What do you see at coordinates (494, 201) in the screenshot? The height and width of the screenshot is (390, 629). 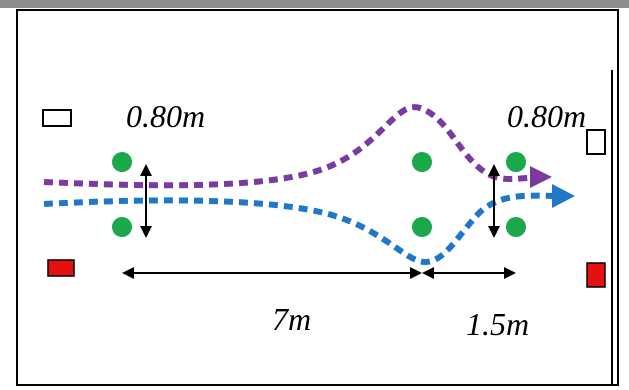 I see `gap-arrow-right` at bounding box center [494, 201].